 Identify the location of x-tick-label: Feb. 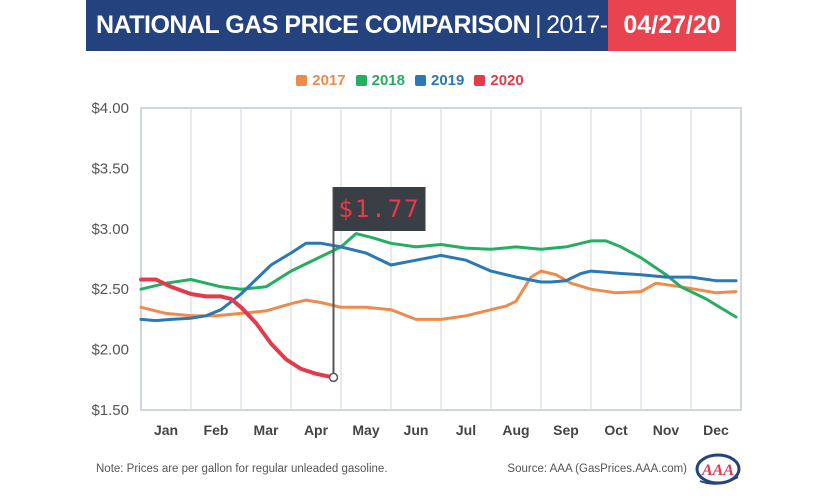
(216, 430).